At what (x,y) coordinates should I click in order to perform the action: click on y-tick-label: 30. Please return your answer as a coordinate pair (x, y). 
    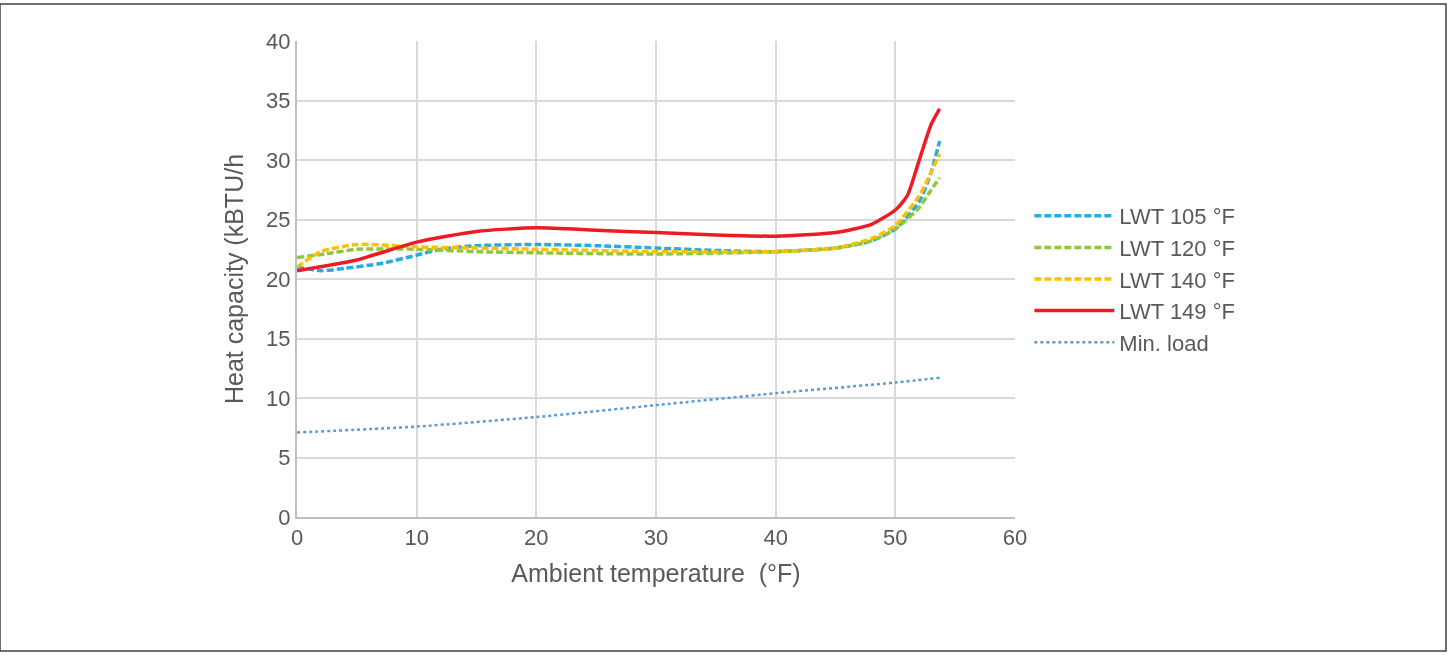
    Looking at the image, I should click on (278, 160).